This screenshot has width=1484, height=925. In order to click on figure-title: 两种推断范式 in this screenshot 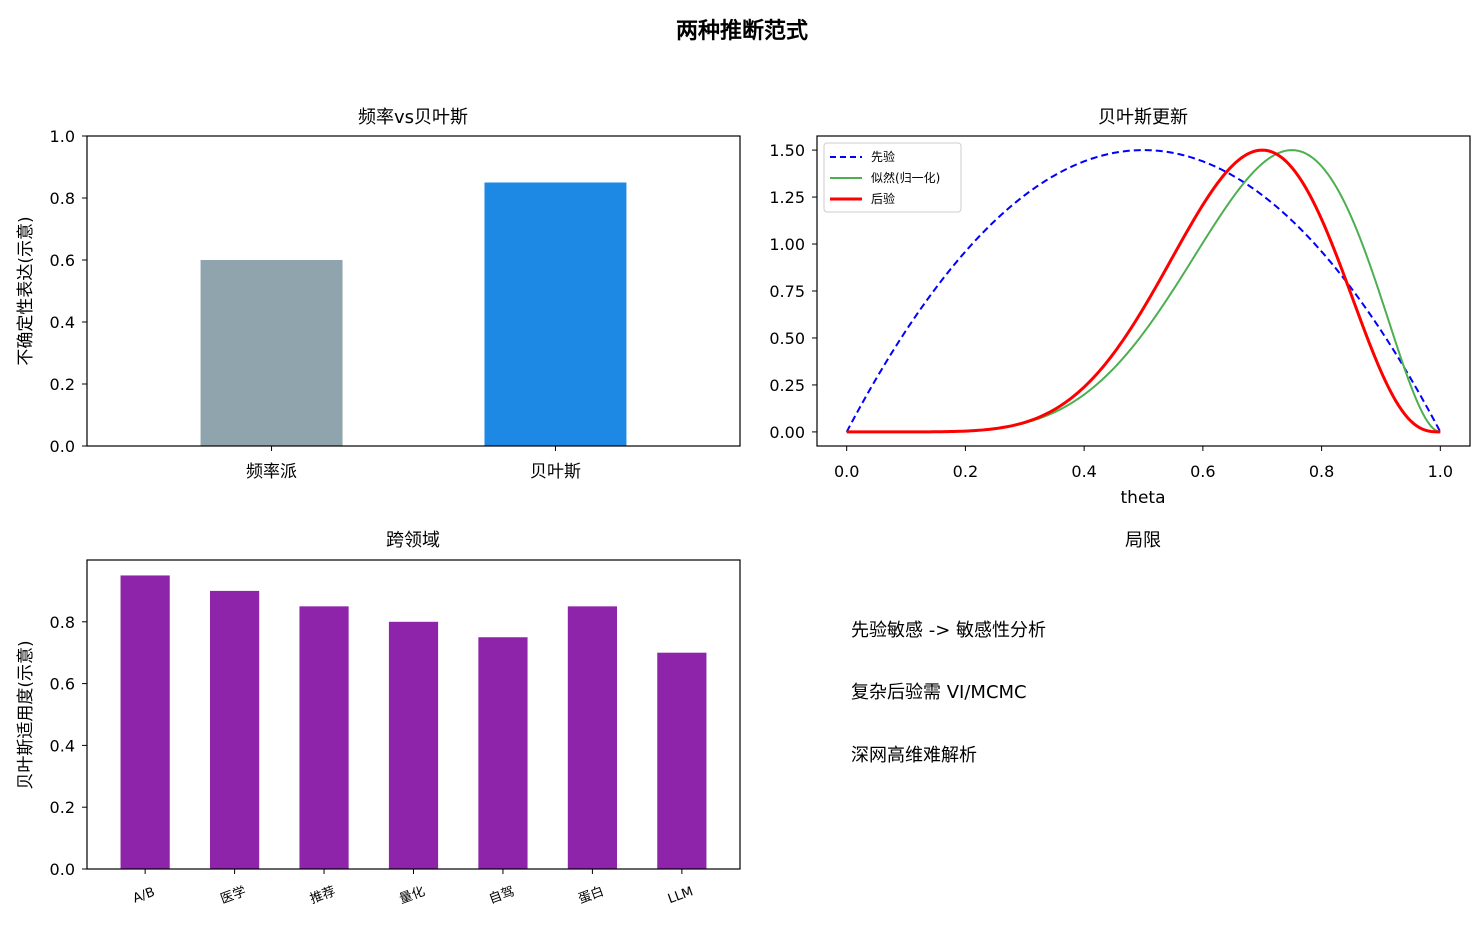, I will do `click(742, 31)`.